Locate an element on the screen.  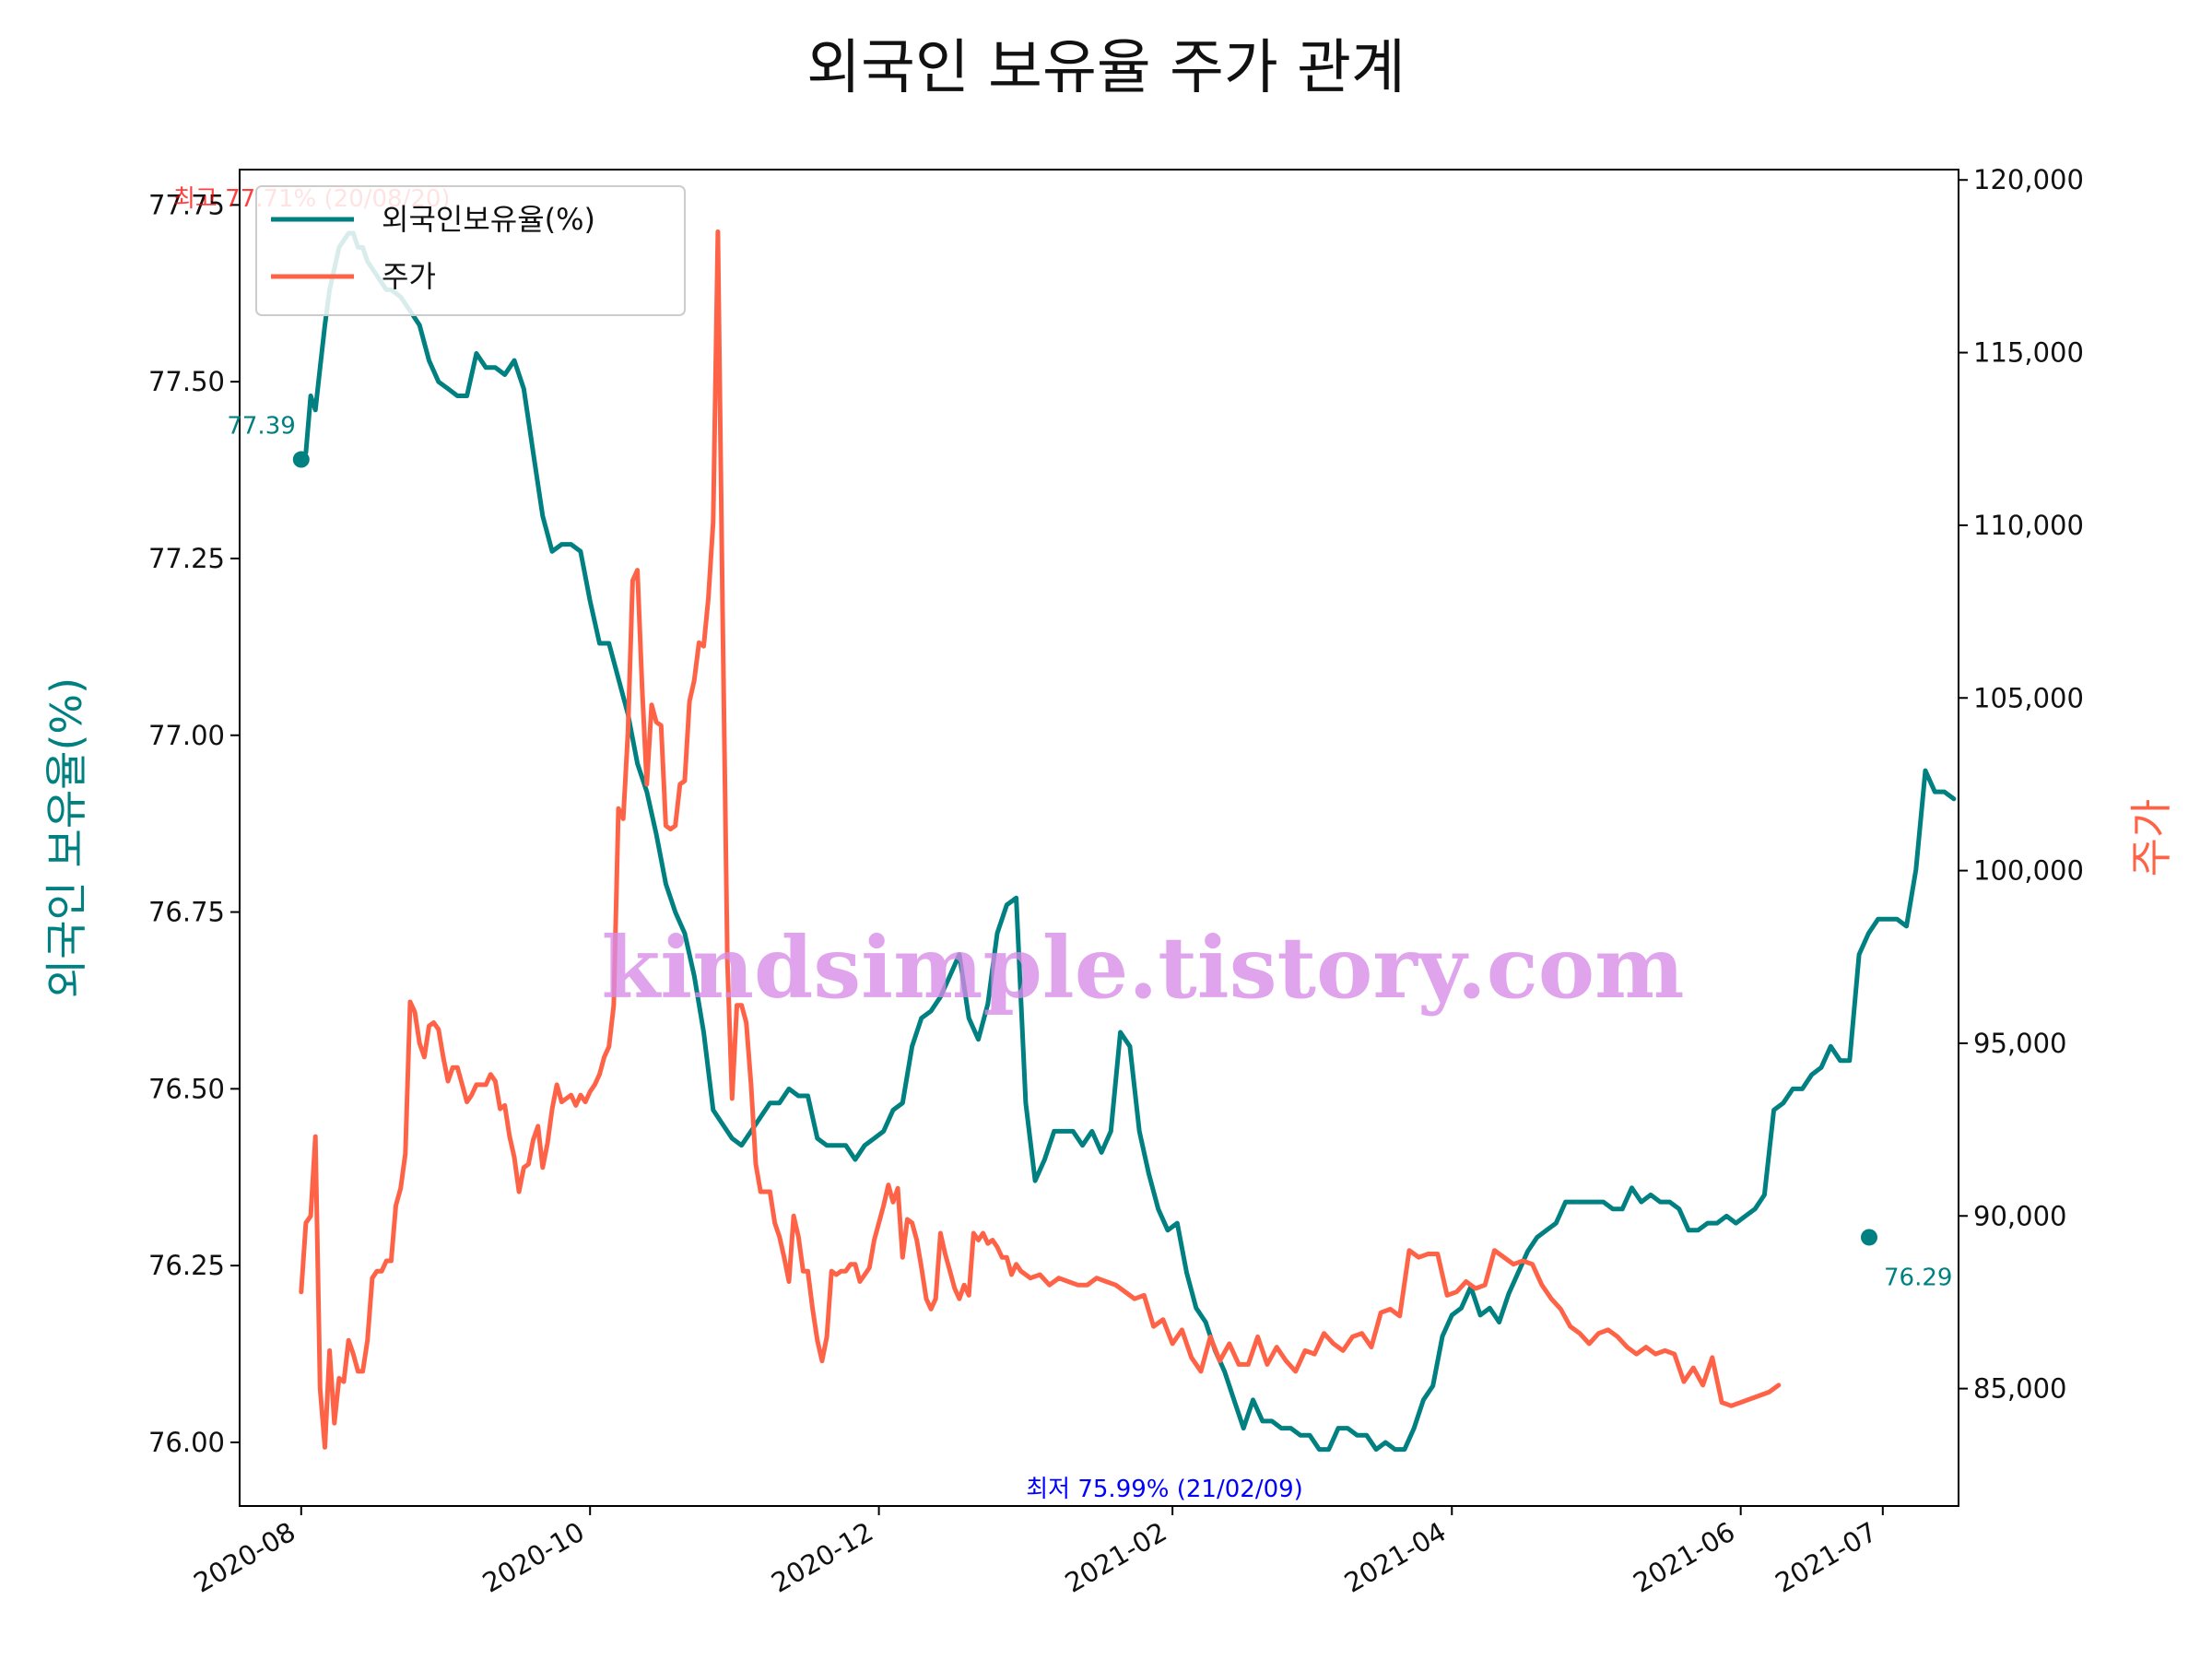
y-left-tick-label: 77.50 is located at coordinates (186, 381).